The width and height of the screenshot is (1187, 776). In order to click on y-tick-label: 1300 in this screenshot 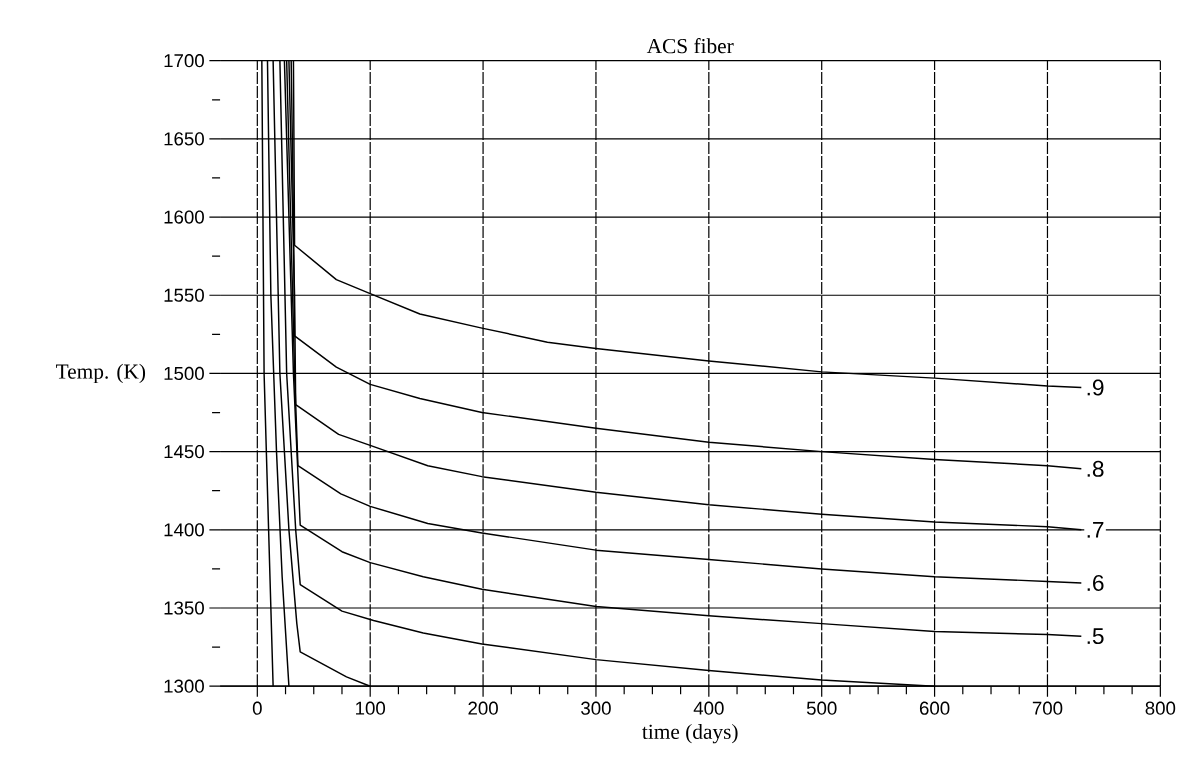, I will do `click(184, 686)`.